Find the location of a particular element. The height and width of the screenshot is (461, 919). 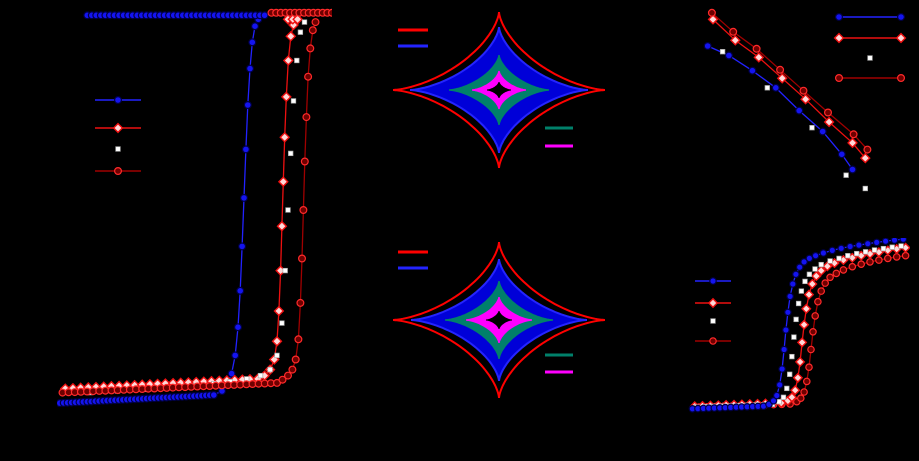

right-bottom-switching-chart is located at coordinates (799, 325).